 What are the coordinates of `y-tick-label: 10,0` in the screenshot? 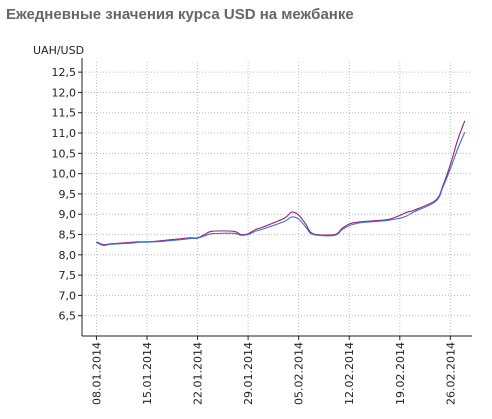 It's located at (64, 174).